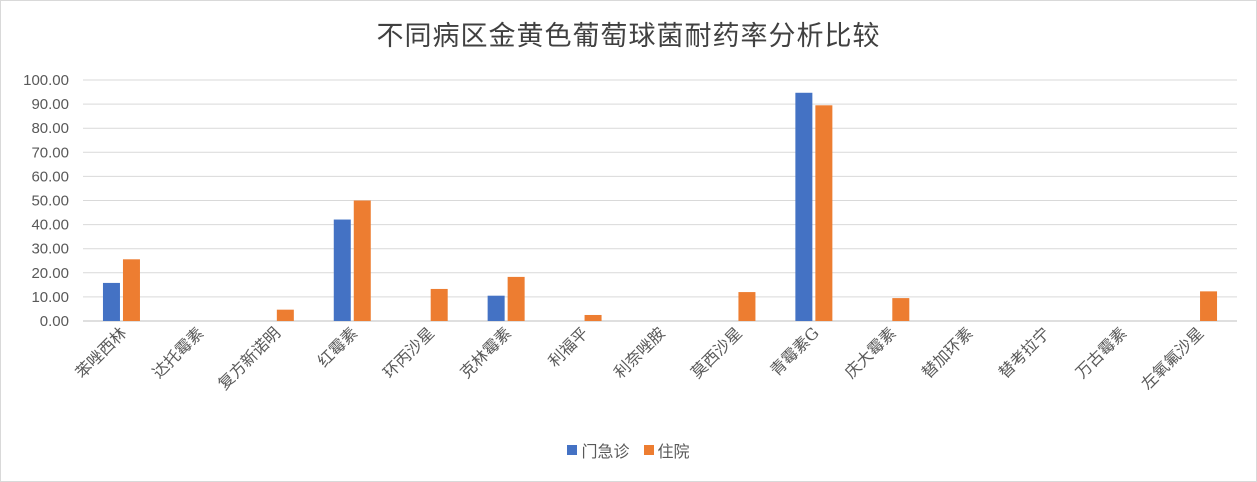 Image resolution: width=1257 pixels, height=482 pixels. Describe the element at coordinates (178, 352) in the screenshot. I see `x-category-label: 达托霉素` at that location.